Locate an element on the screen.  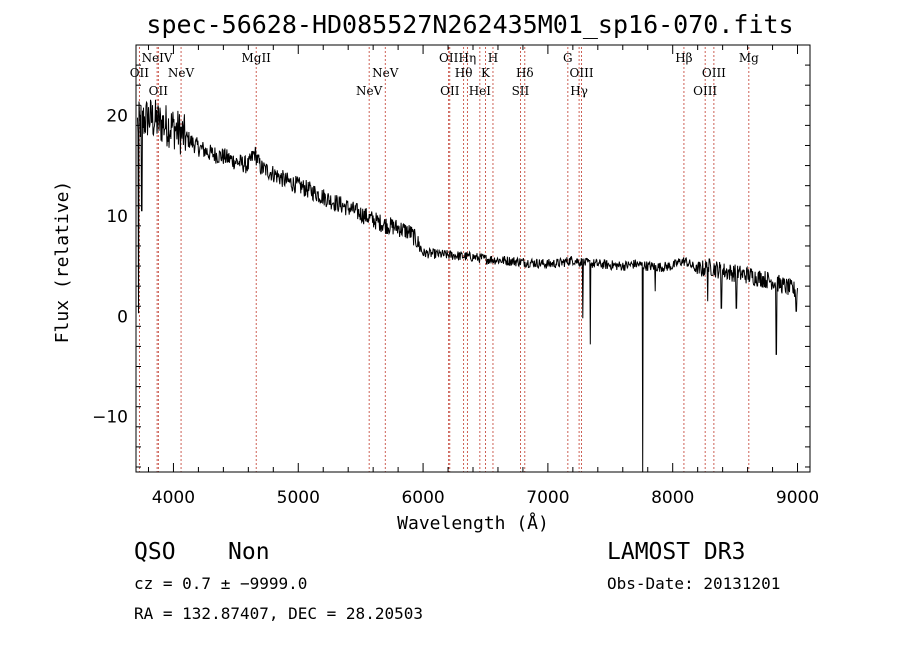
spectral-line-label: K is located at coordinates (486, 73).